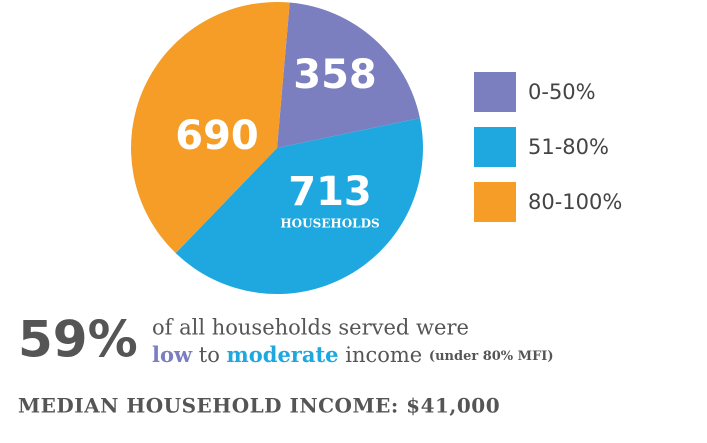 This screenshot has height=443, width=707. Describe the element at coordinates (329, 224) in the screenshot. I see `slice-annotation: HOUSEHOLDS` at that location.